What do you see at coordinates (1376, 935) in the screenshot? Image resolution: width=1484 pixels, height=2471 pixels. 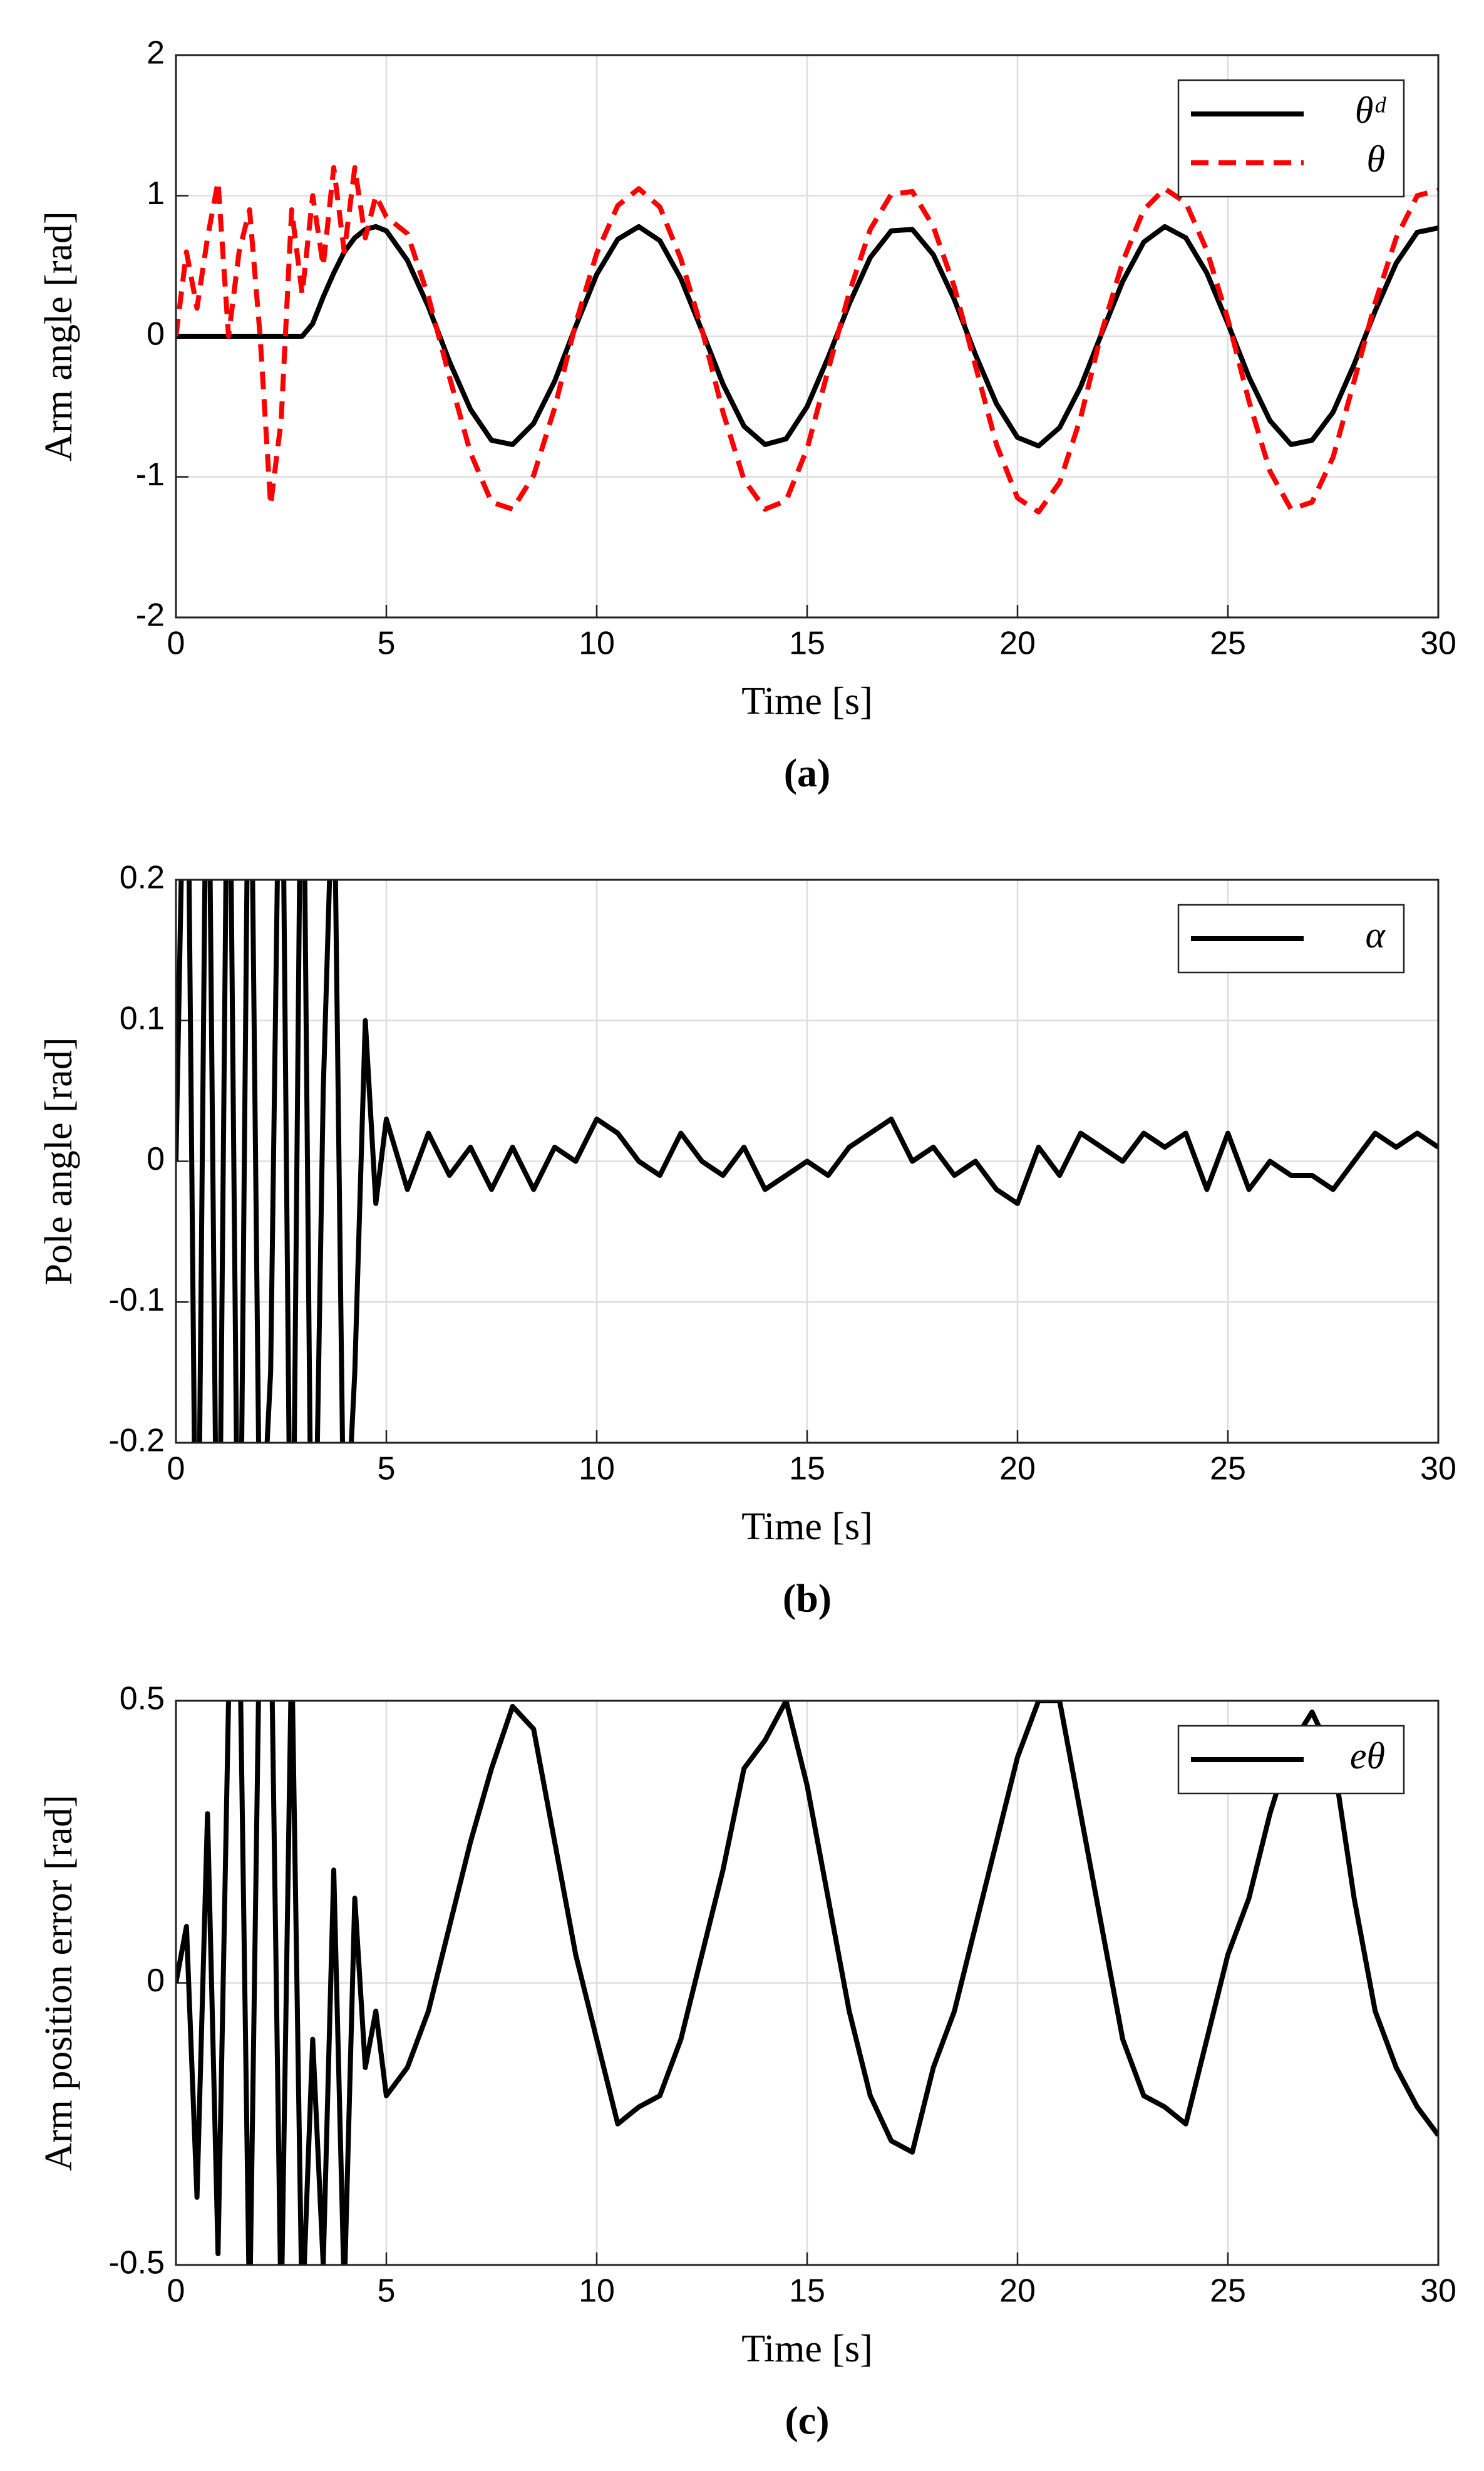 I see `legend-label: α` at bounding box center [1376, 935].